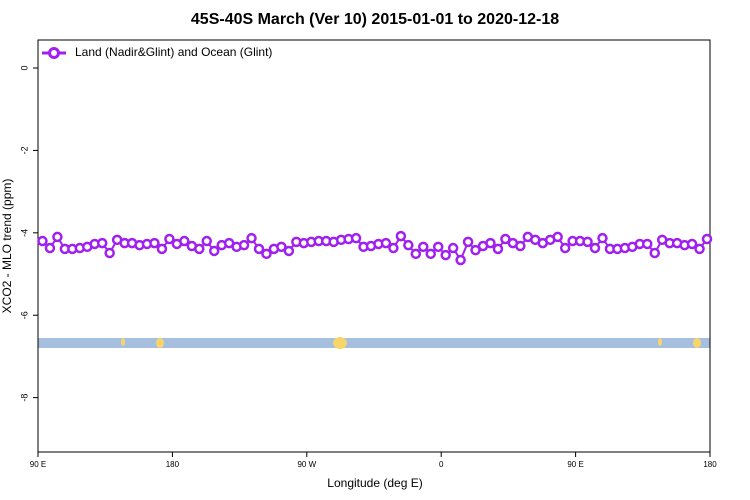 The height and width of the screenshot is (500, 750). I want to click on x-tick-label: 90 W, so click(306, 464).